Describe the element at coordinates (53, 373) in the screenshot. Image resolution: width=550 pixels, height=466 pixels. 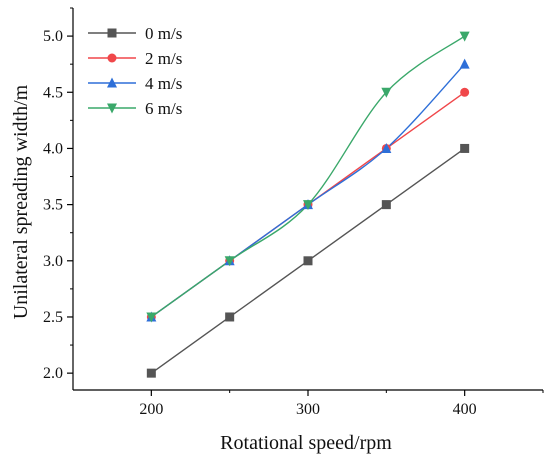
I see `y-tick-label: 2.0` at that location.